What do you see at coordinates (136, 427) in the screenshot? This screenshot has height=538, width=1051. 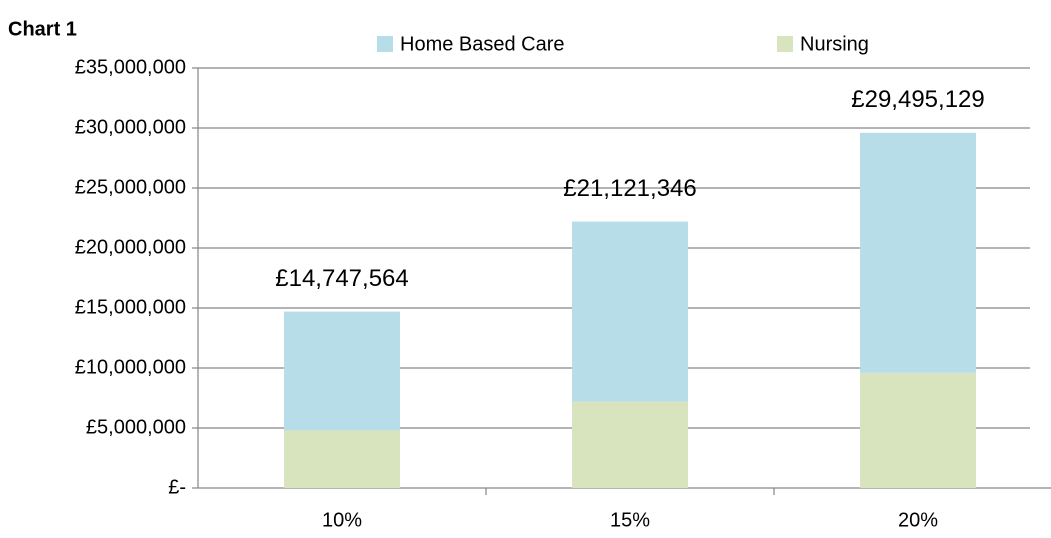 I see `y-tick-label: £5,000,000` at bounding box center [136, 427].